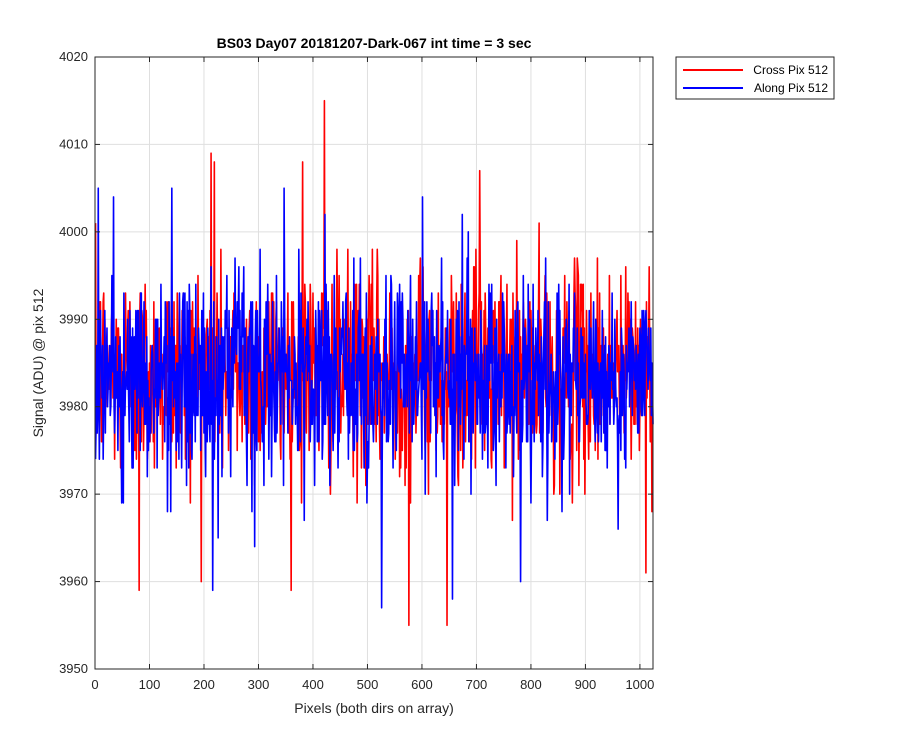 The width and height of the screenshot is (900, 750). I want to click on x-tick-label: 700, so click(477, 684).